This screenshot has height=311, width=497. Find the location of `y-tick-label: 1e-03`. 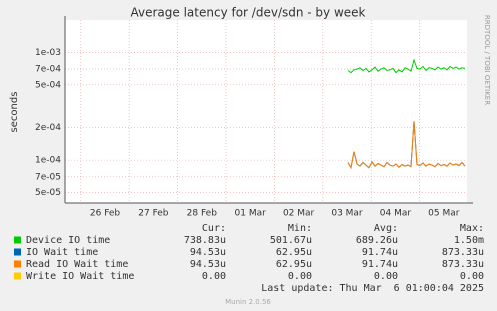

y-tick-label: 1e-03 is located at coordinates (48, 53).